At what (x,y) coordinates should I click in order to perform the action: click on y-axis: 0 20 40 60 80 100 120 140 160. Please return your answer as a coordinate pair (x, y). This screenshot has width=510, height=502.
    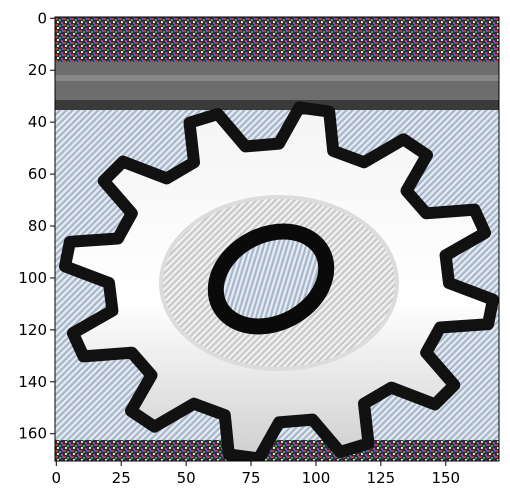
    Looking at the image, I should click on (36, 226).